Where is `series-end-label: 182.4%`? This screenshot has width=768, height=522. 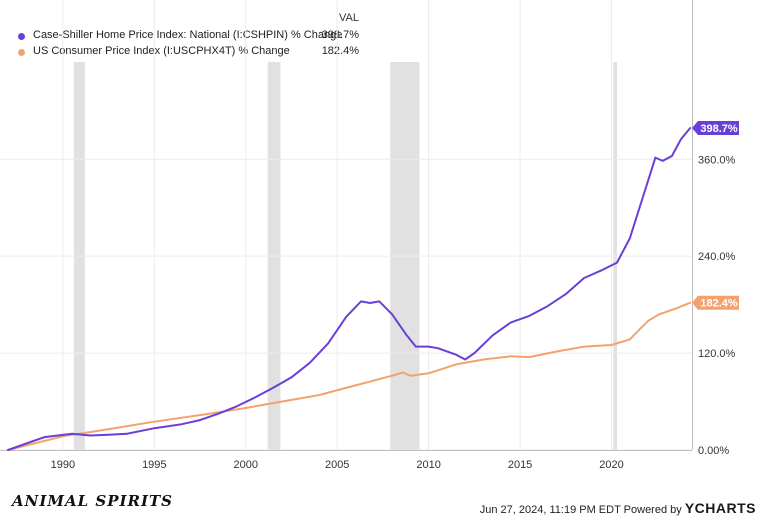
series-end-label: 182.4% is located at coordinates (715, 302).